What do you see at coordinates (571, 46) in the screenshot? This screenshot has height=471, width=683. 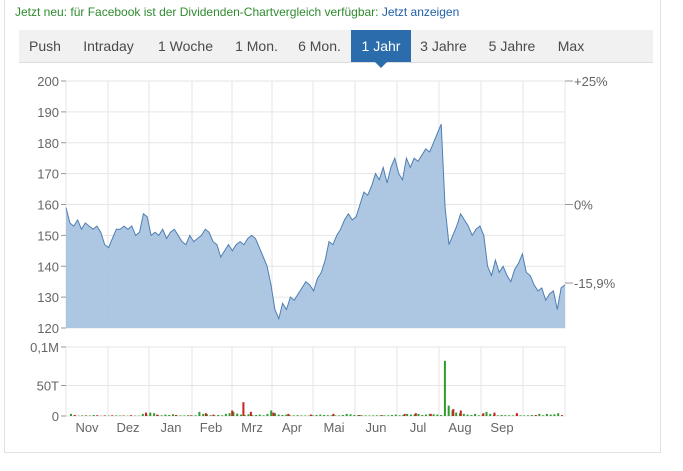 I see `tab-max: Max` at bounding box center [571, 46].